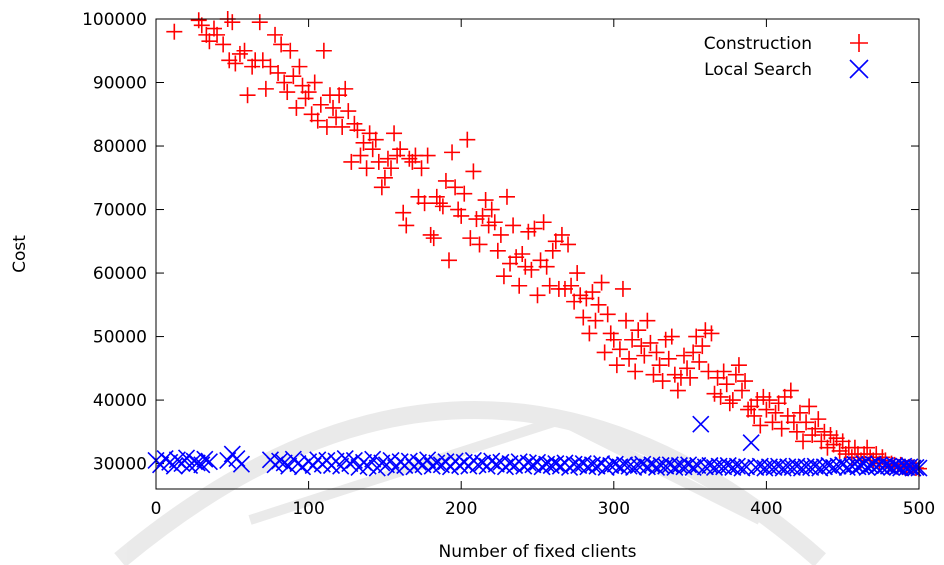 The width and height of the screenshot is (944, 565). I want to click on legend-marker-local-search, so click(859, 69).